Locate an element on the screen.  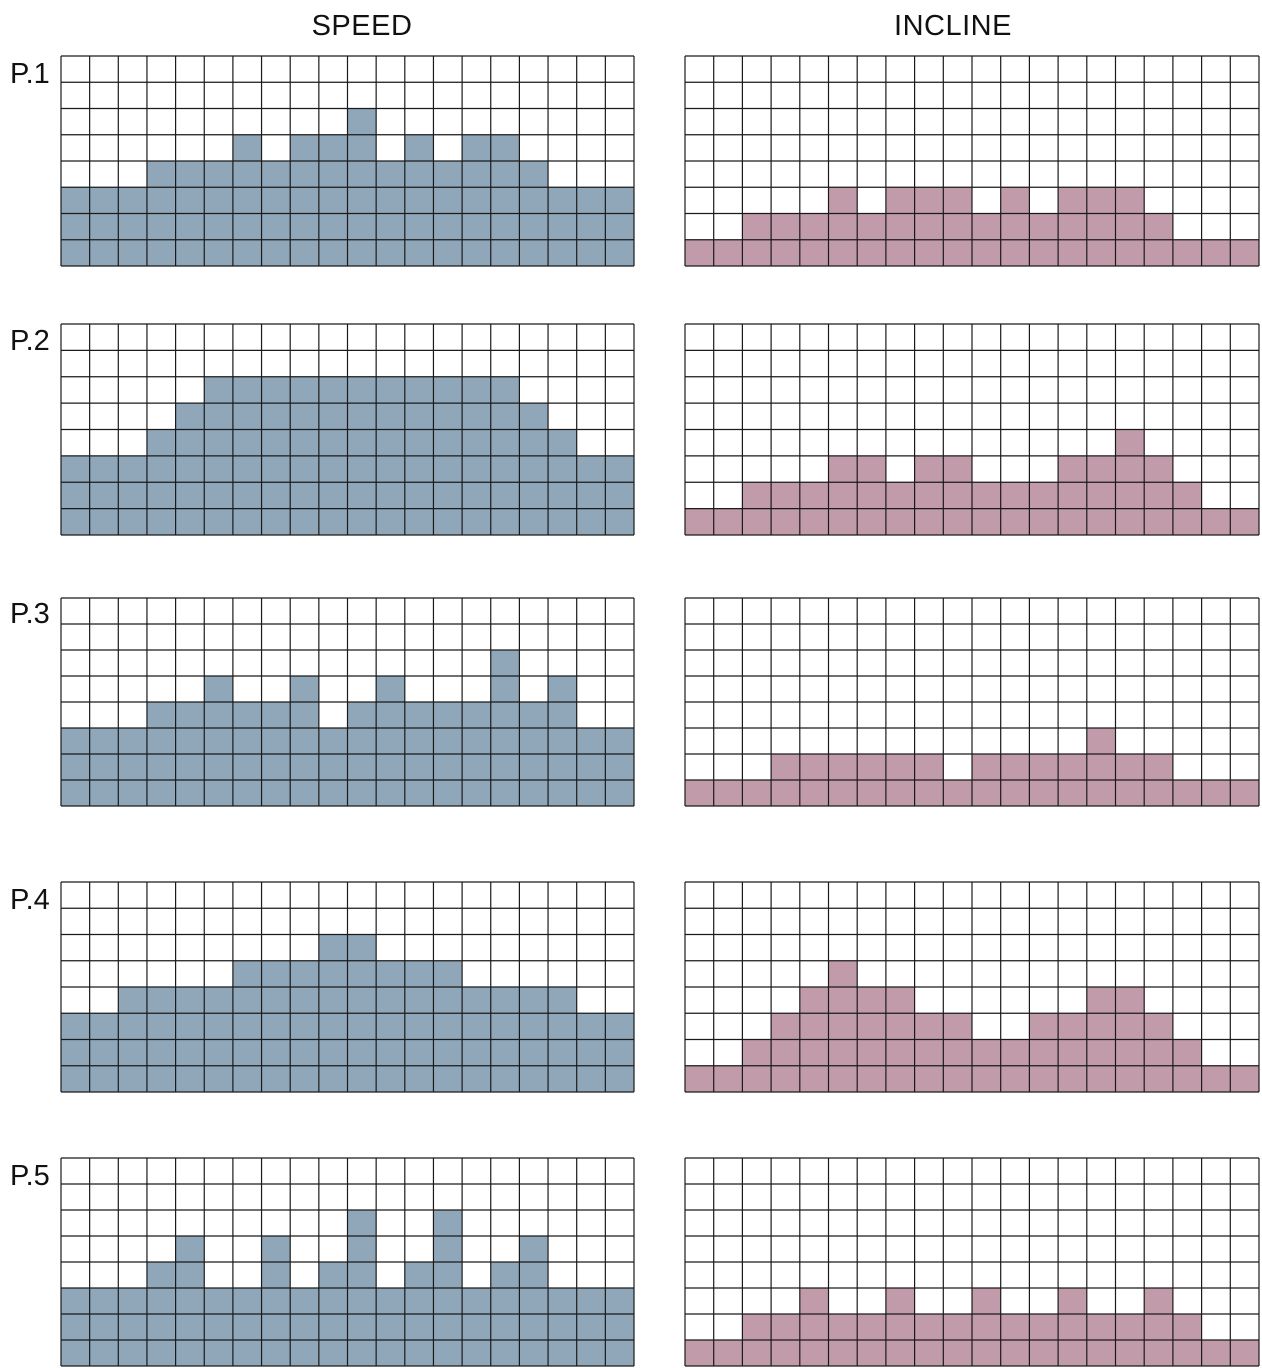
p3-speed-grid is located at coordinates (347, 702).